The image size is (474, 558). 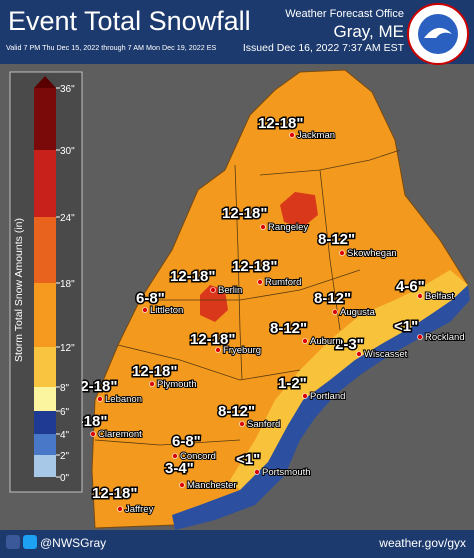 I want to click on city-label: Rockland, so click(x=445, y=337).